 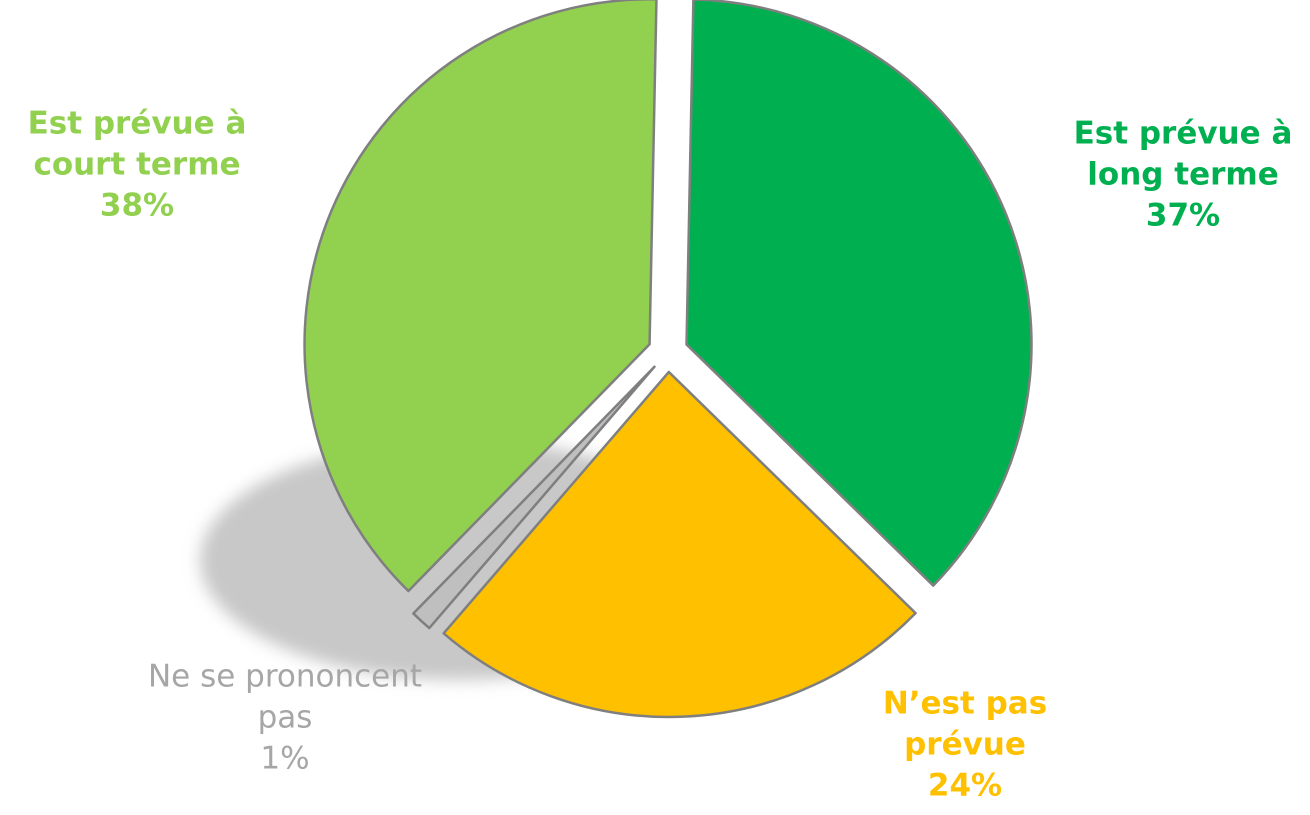 I want to click on slice-label: Ne se prononcent pas 1%, so click(x=285, y=718).